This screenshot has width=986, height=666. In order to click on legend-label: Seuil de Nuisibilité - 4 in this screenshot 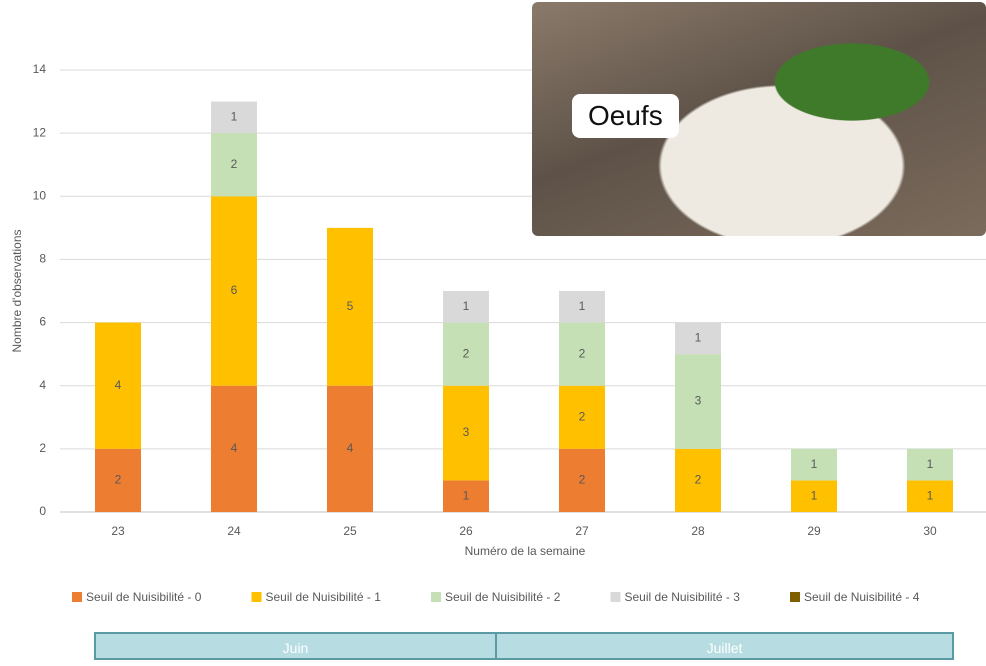, I will do `click(862, 597)`.